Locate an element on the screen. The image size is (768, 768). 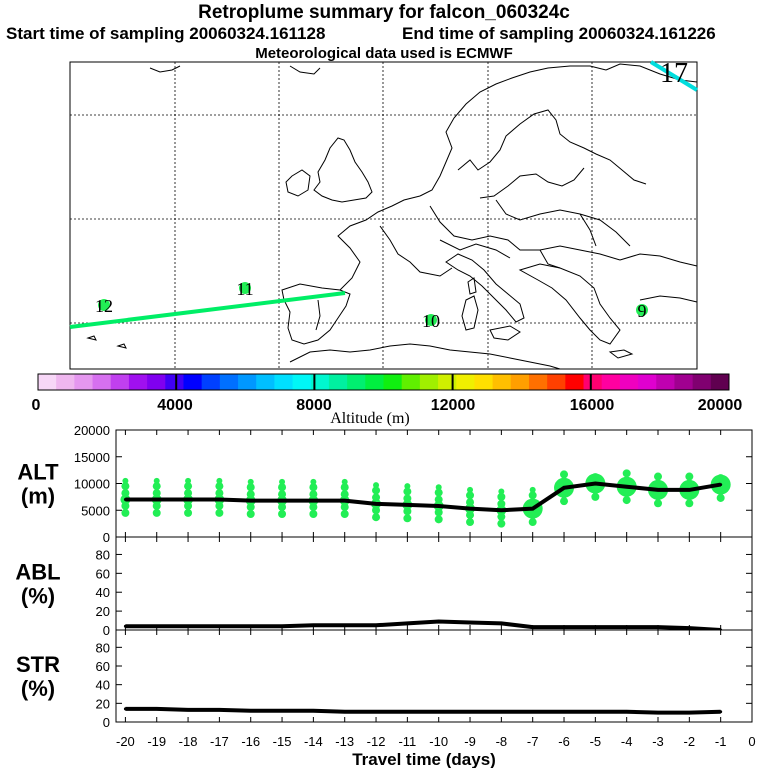
start-time-label: Start time of sampling 20060324.161128 is located at coordinates (166, 33).